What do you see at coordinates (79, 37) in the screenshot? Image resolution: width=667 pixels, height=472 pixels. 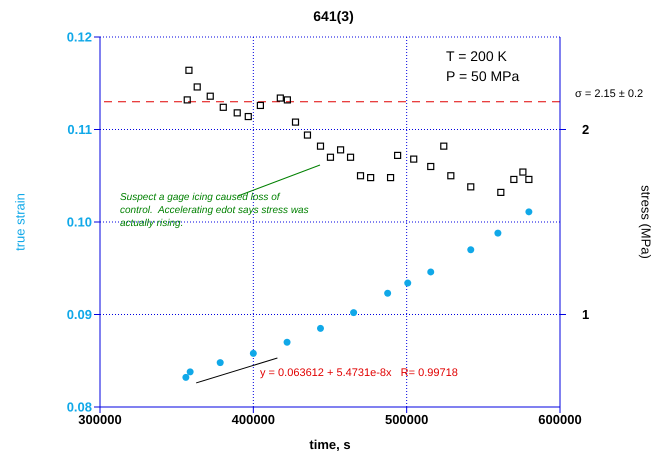 I see `y-tick-label: 0.12` at bounding box center [79, 37].